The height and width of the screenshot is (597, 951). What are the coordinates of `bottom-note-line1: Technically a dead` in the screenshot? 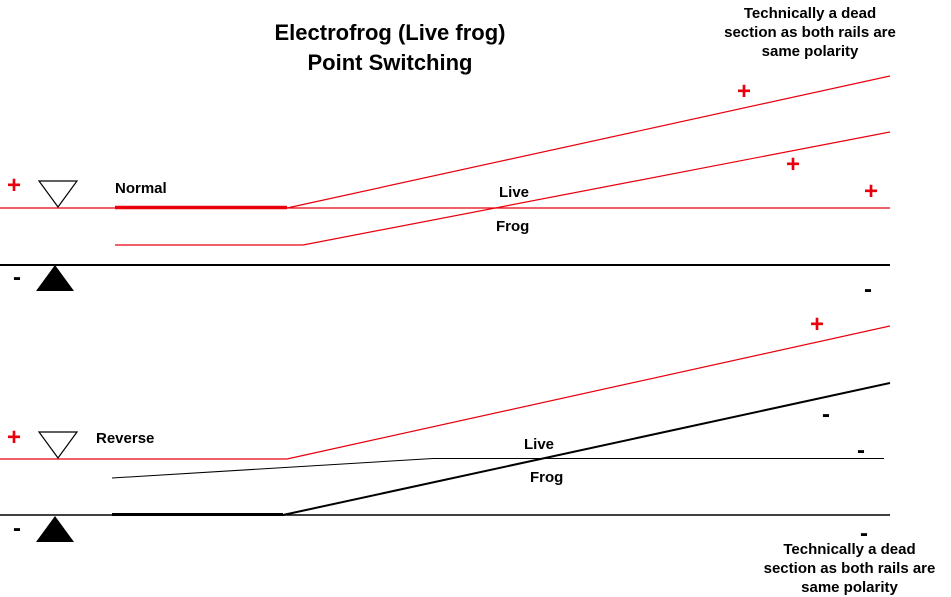 It's located at (849, 549).